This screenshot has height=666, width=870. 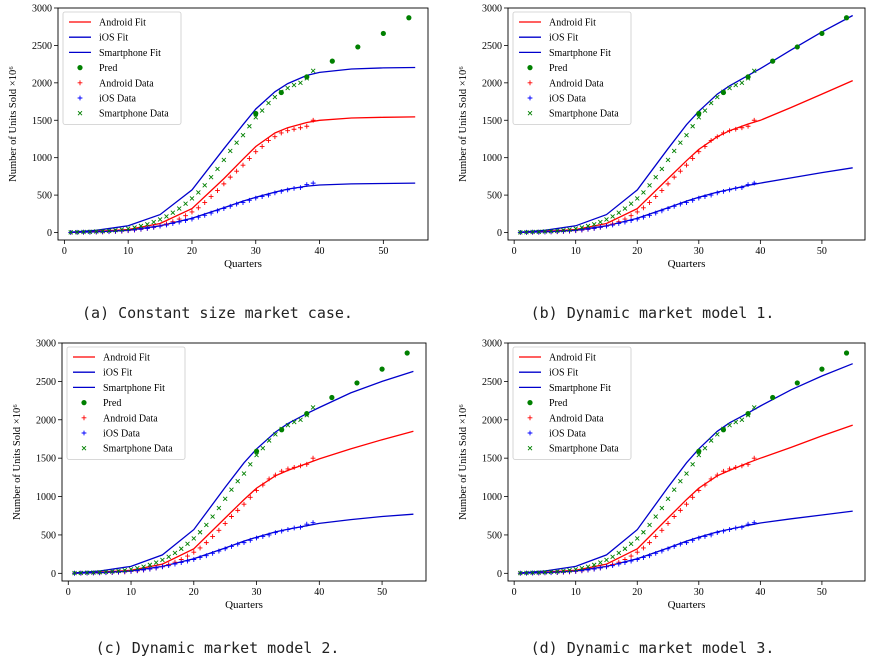 I want to click on x-tick-label: 30, so click(x=699, y=251).